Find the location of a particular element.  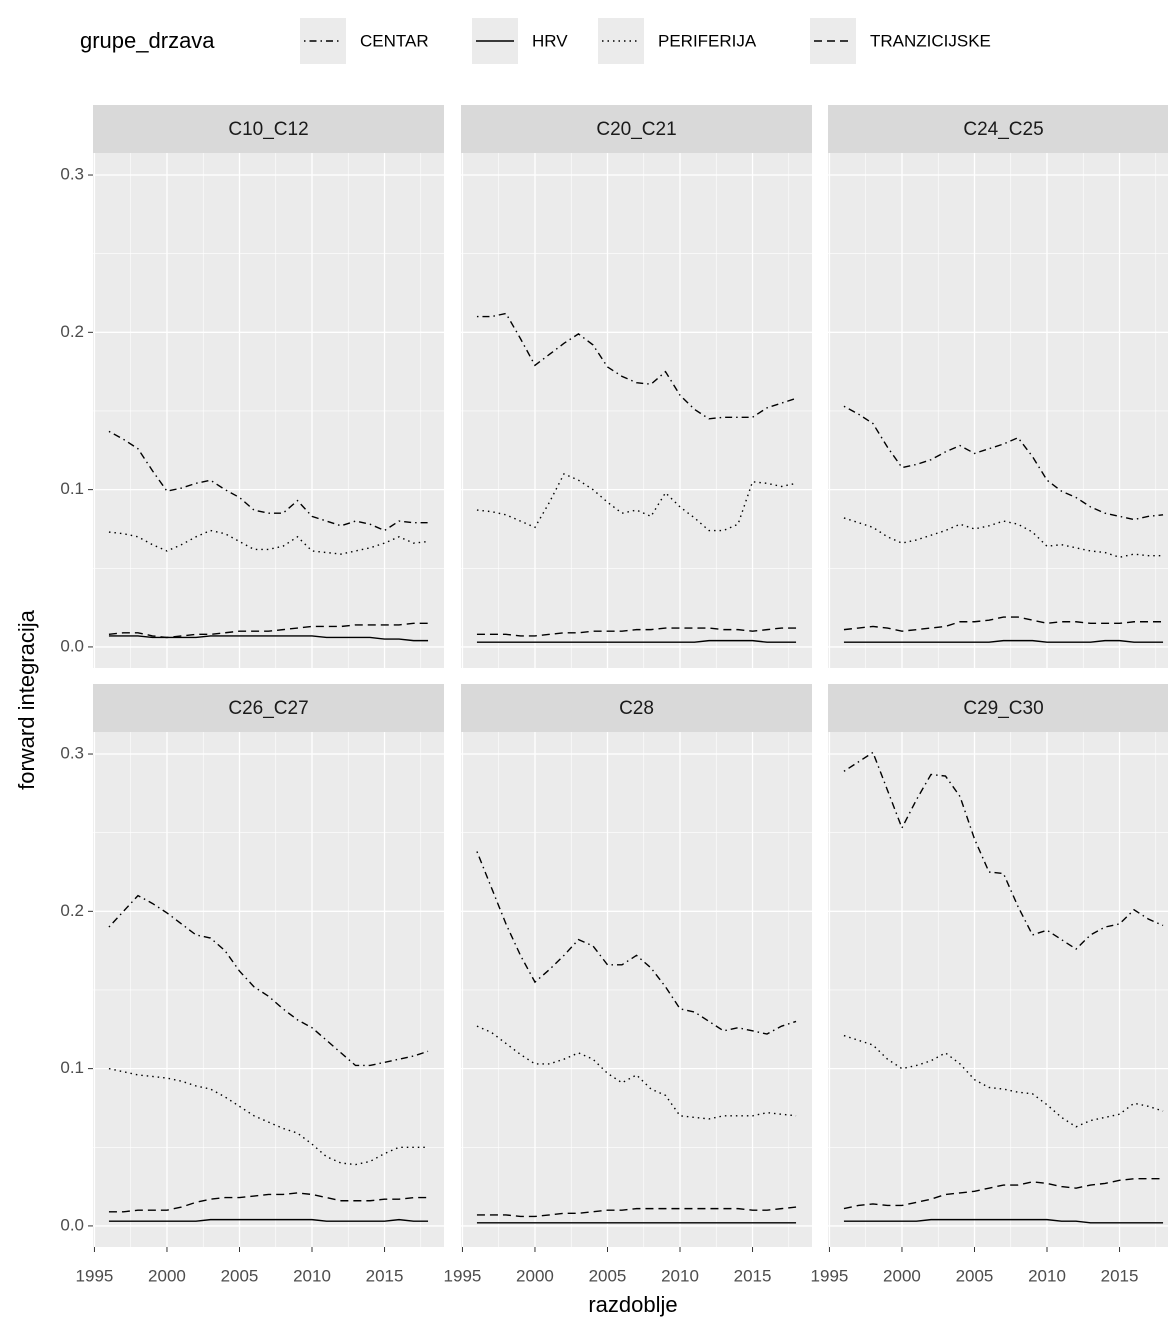

y-axis-label: forward integracija is located at coordinates (26, 699).